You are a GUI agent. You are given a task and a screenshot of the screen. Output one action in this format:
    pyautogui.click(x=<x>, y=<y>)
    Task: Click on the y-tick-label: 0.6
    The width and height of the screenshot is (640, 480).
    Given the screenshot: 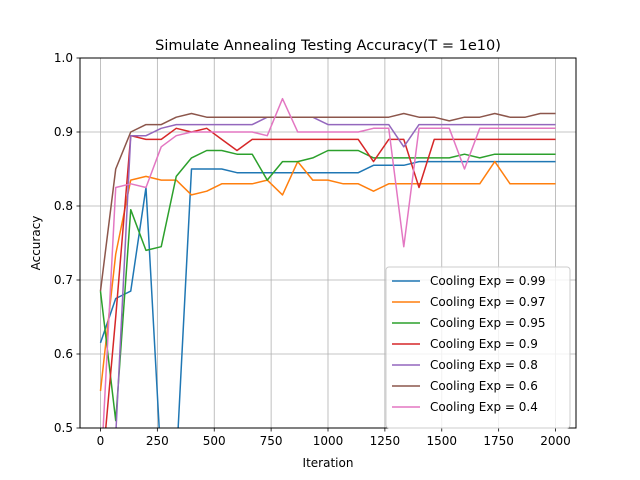 What is the action you would take?
    pyautogui.click(x=63, y=354)
    